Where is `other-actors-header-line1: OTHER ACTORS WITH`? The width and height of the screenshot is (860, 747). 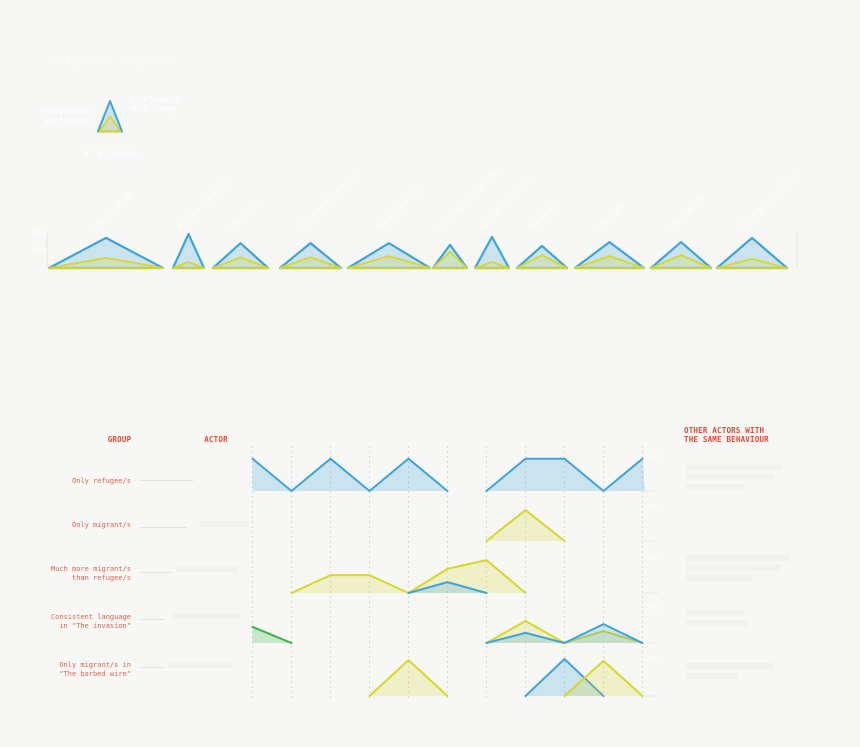
other-actors-header-line1: OTHER ACTORS WITH is located at coordinates (724, 430).